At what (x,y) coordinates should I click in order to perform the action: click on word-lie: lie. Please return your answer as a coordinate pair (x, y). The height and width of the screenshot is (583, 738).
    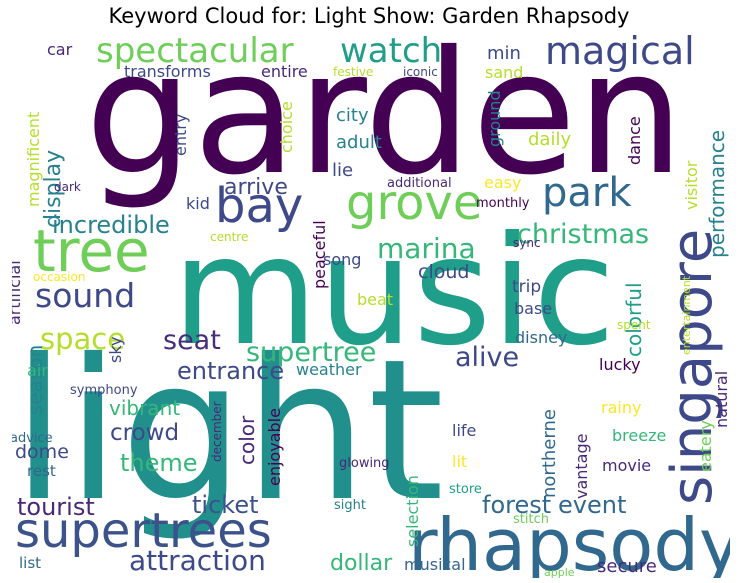
    Looking at the image, I should click on (342, 170).